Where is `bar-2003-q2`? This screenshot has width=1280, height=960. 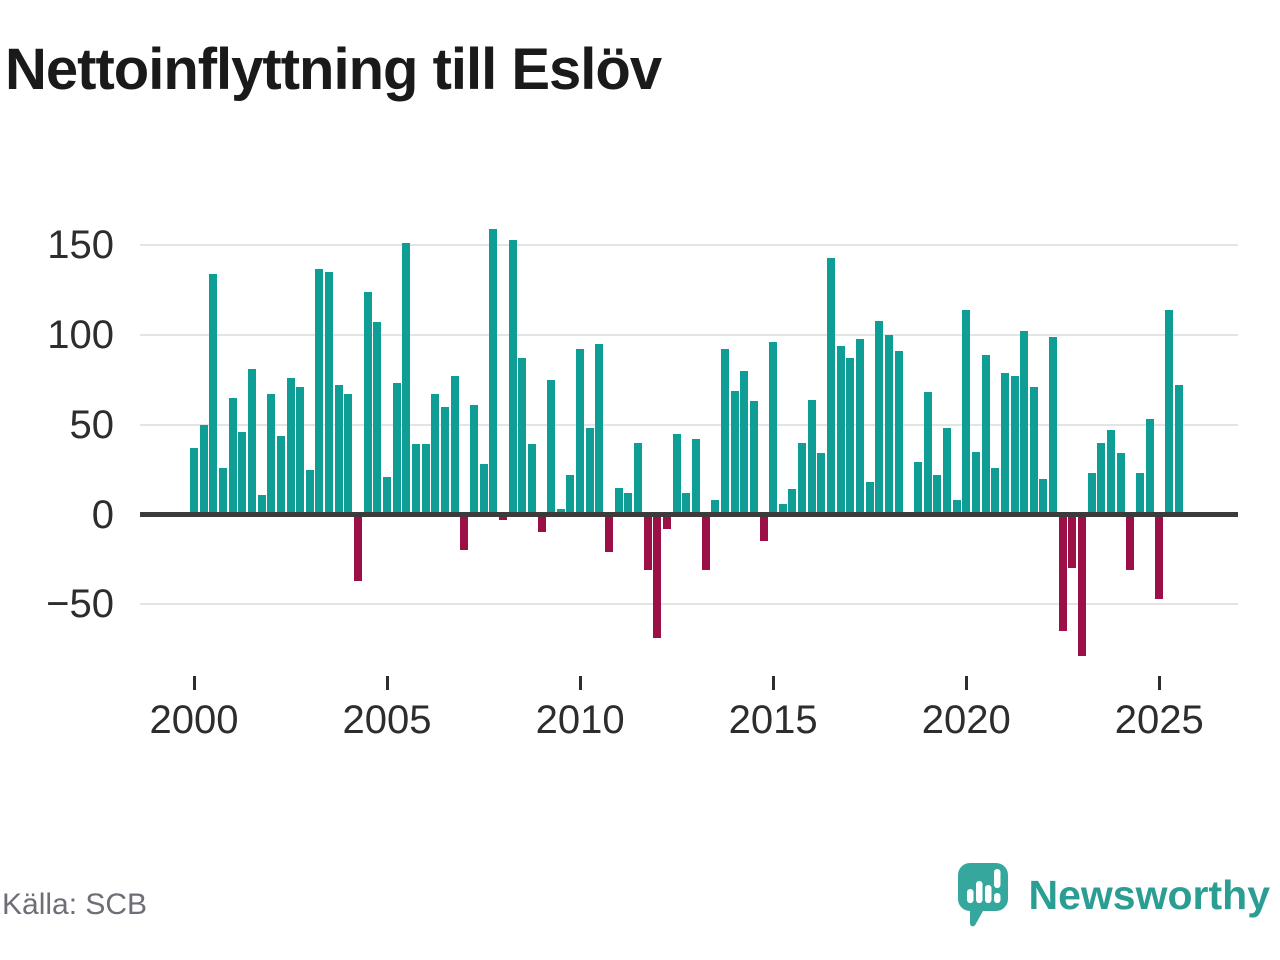
bar-2003-q2 is located at coordinates (319, 391).